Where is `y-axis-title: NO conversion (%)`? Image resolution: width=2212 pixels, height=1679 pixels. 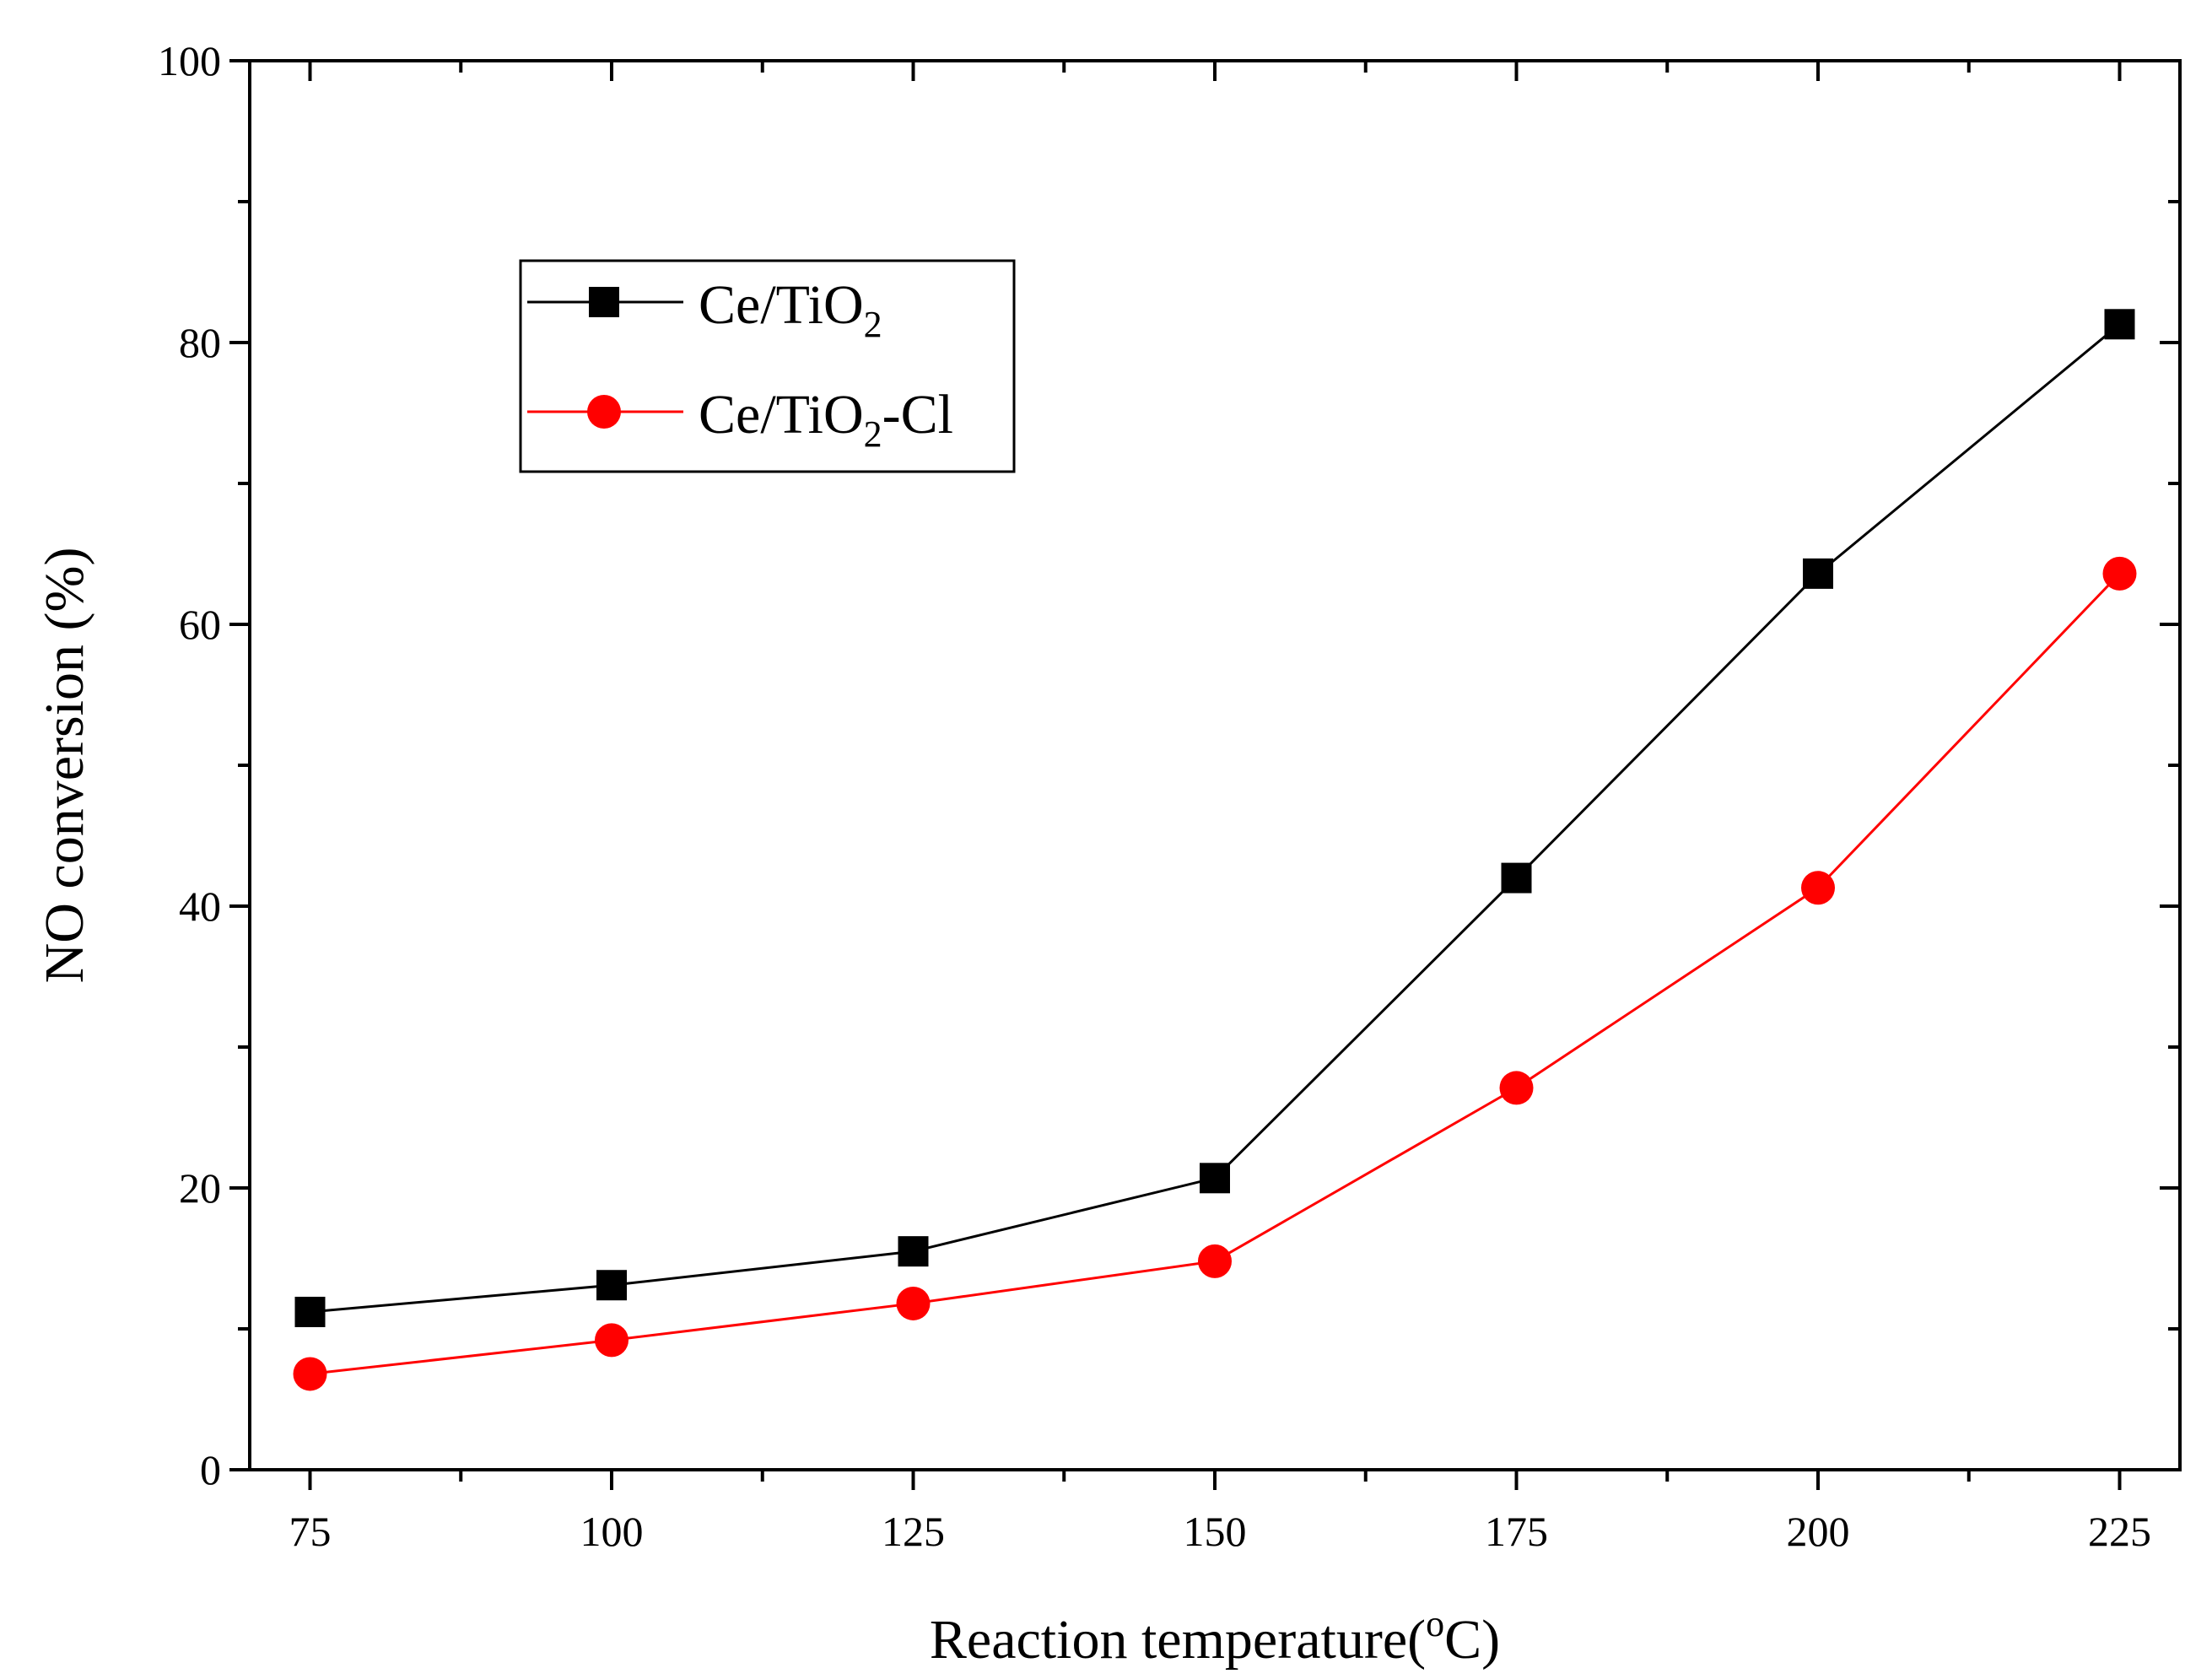
y-axis-title: NO conversion (%) is located at coordinates (64, 766).